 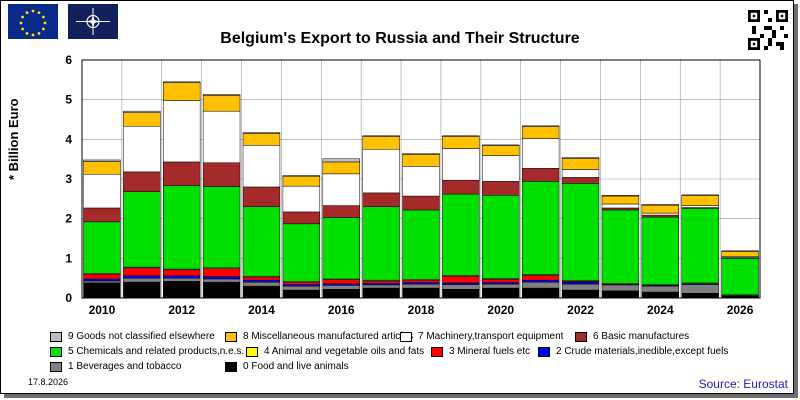 What do you see at coordinates (132, 336) in the screenshot?
I see `legend-item: 9 Goods not classified elsewhere` at bounding box center [132, 336].